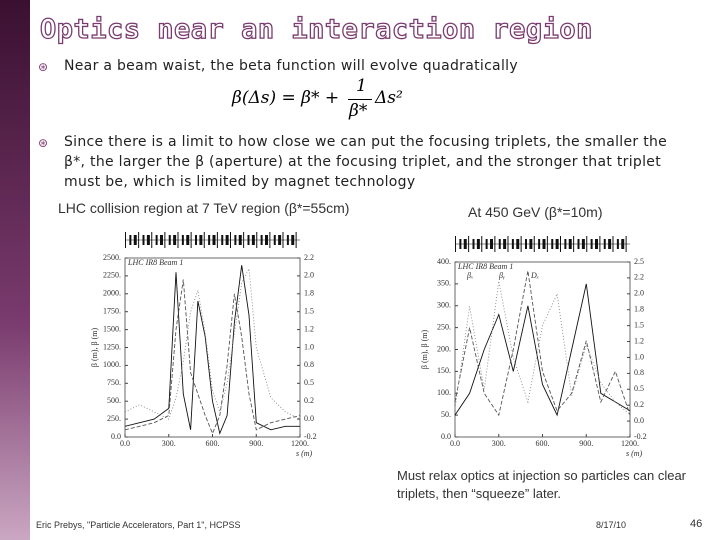  What do you see at coordinates (361, 86) in the screenshot?
I see `formula-numerator: 1` at bounding box center [361, 86].